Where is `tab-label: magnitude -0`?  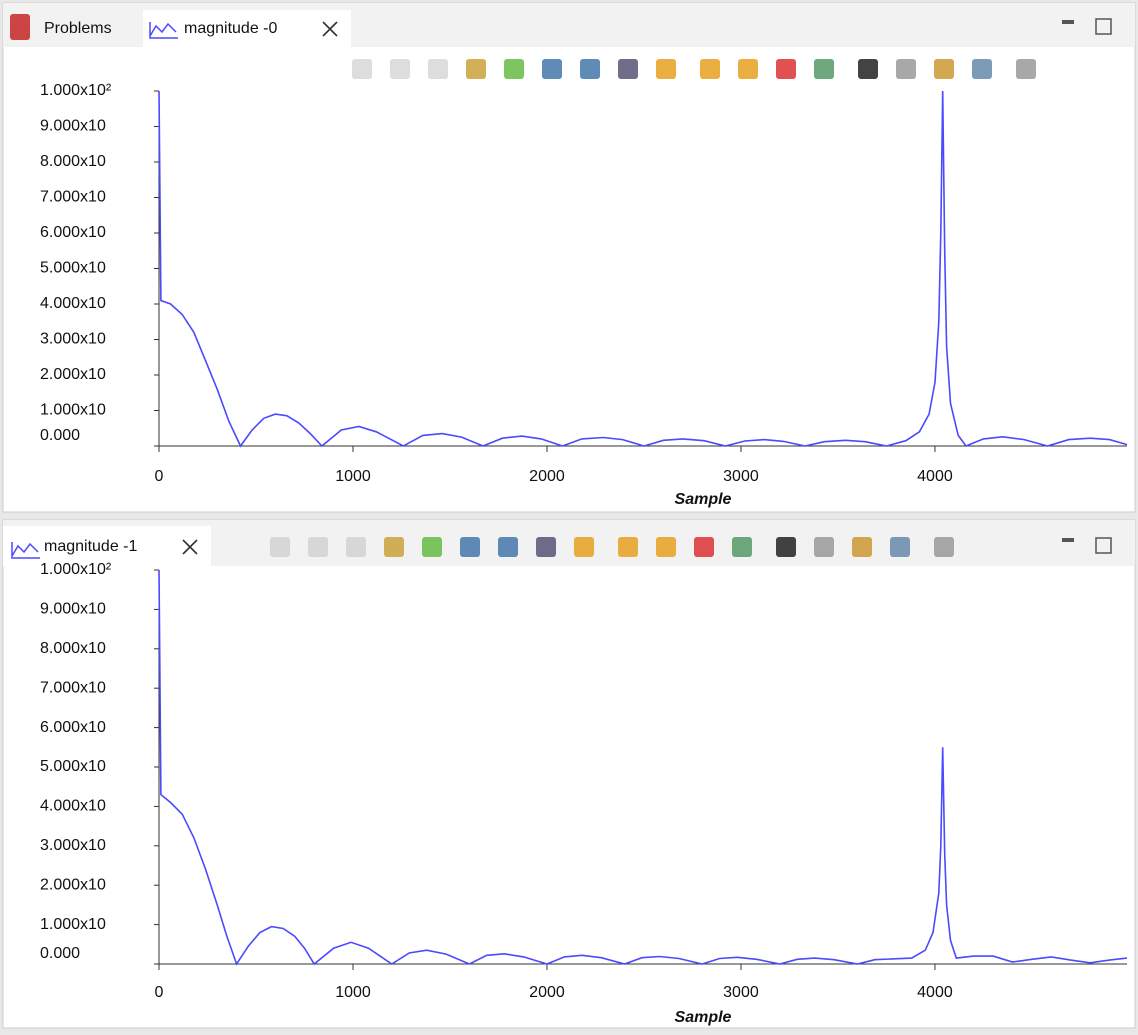 tab-label: magnitude -0 is located at coordinates (230, 28).